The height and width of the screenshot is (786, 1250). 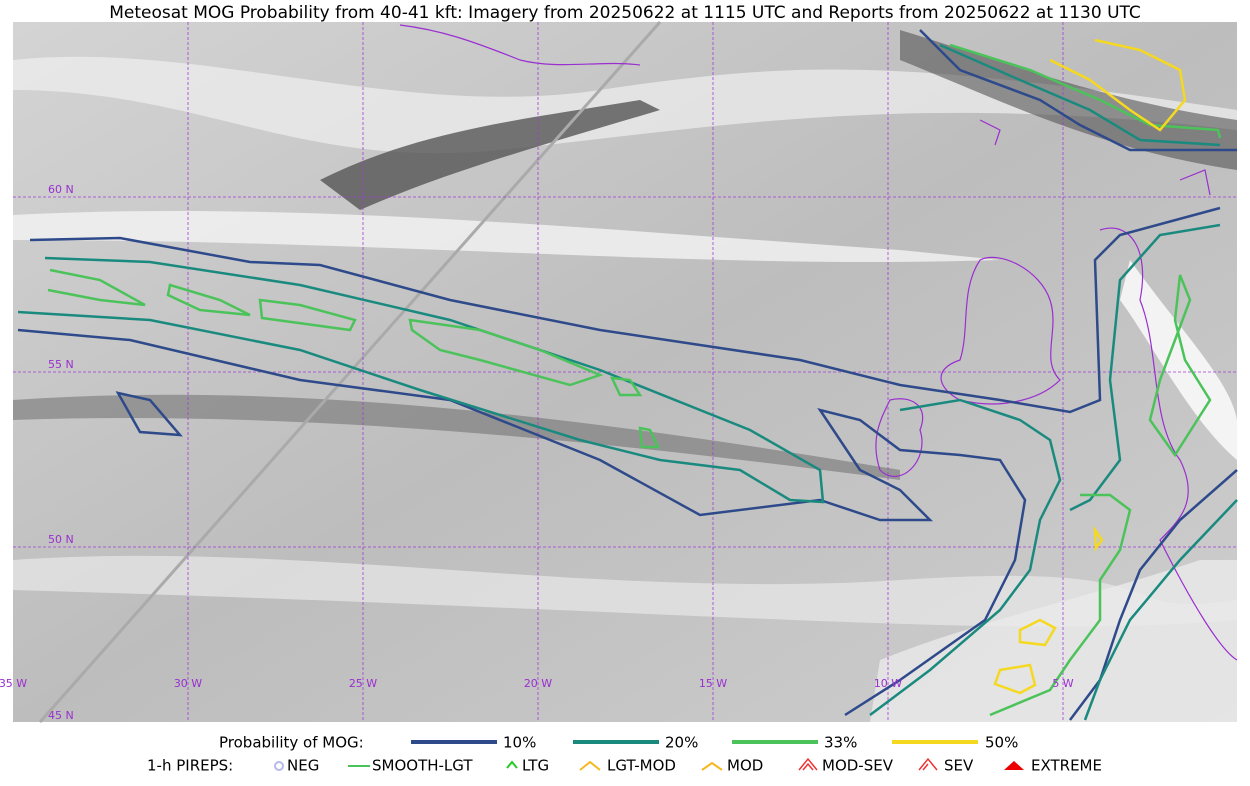 What do you see at coordinates (363, 683) in the screenshot?
I see `lon-label: 25 W` at bounding box center [363, 683].